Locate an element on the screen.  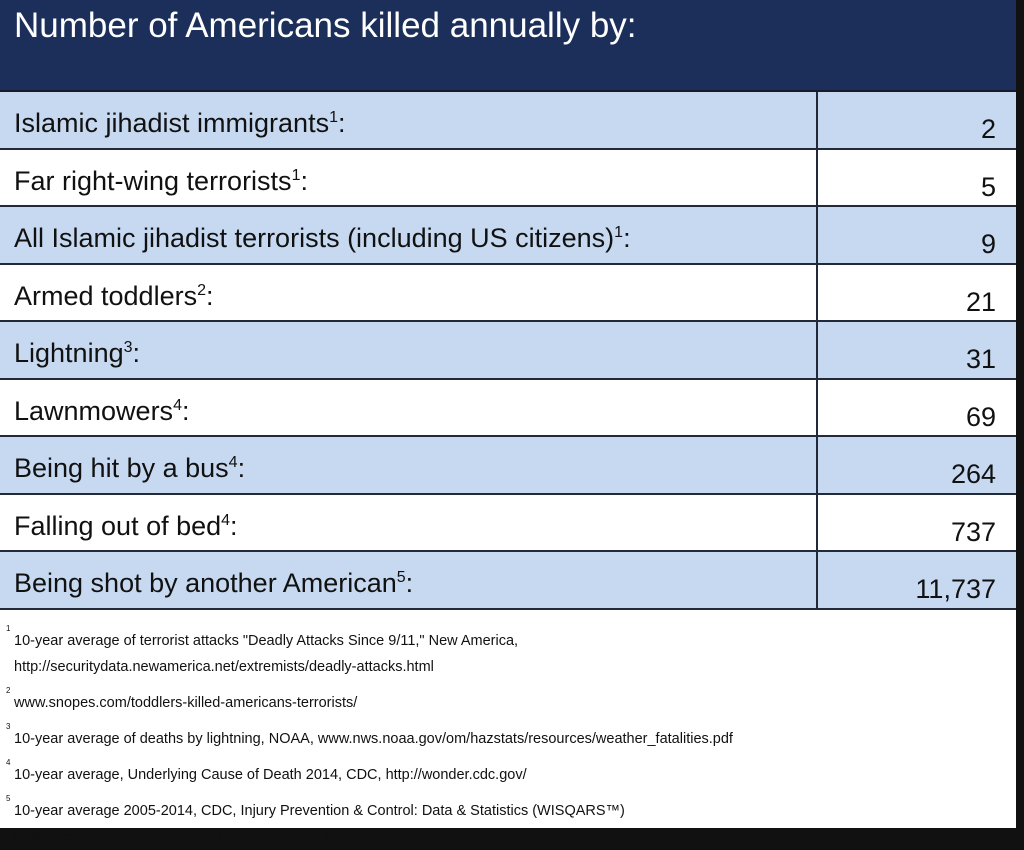
table-row: Being shot by another American5: 11,737 is located at coordinates (508, 581).